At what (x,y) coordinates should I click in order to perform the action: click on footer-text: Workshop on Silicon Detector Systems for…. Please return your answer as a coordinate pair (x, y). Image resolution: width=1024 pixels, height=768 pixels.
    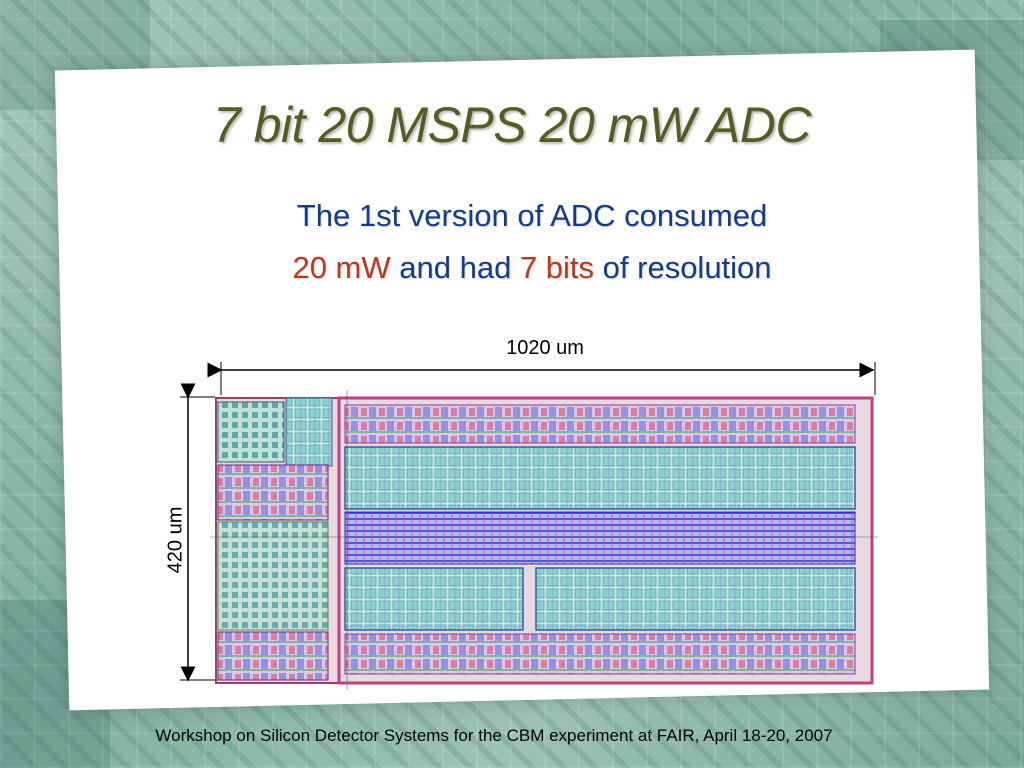
    Looking at the image, I should click on (494, 735).